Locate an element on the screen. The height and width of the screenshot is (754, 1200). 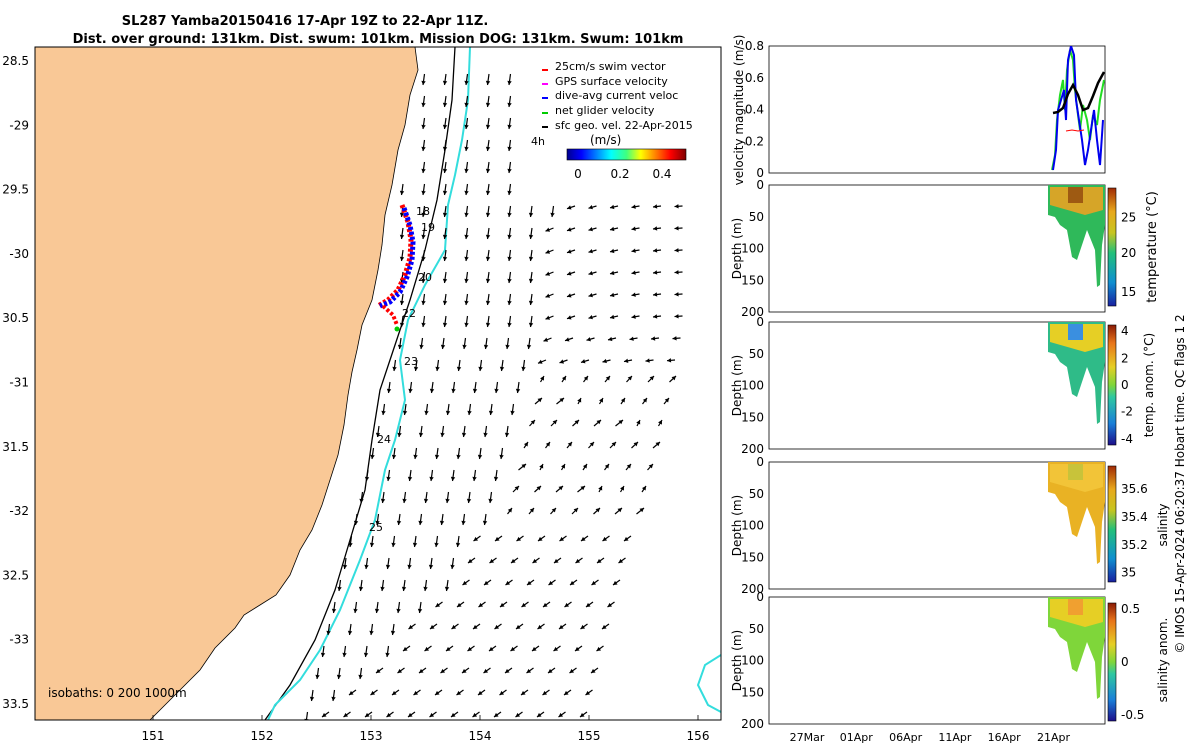
date-tick-label: 27Mar is located at coordinates (807, 737).